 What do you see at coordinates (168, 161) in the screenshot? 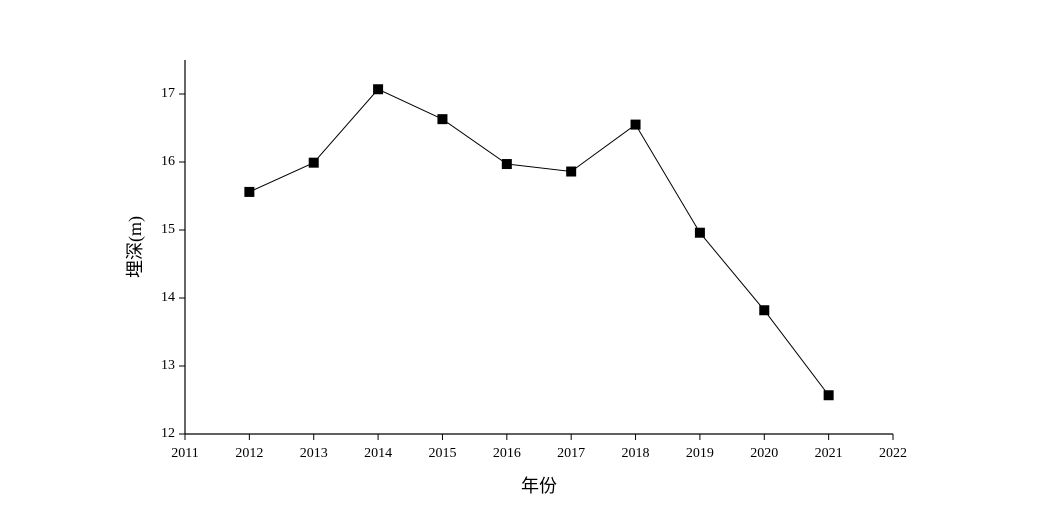
I see `y-tick-label: 16` at bounding box center [168, 161].